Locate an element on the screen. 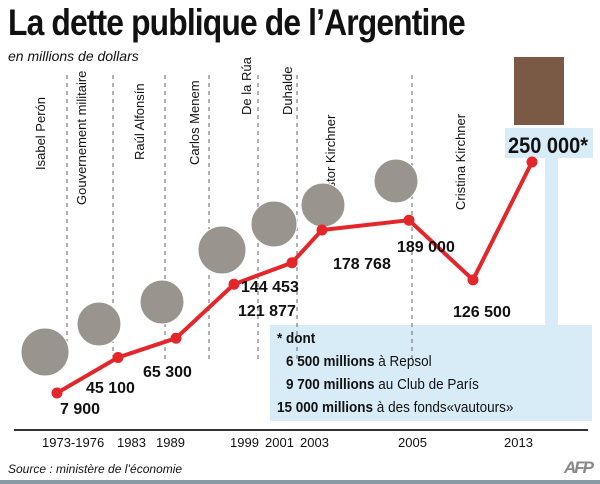  note-text: au Club de París is located at coordinates (426, 384).